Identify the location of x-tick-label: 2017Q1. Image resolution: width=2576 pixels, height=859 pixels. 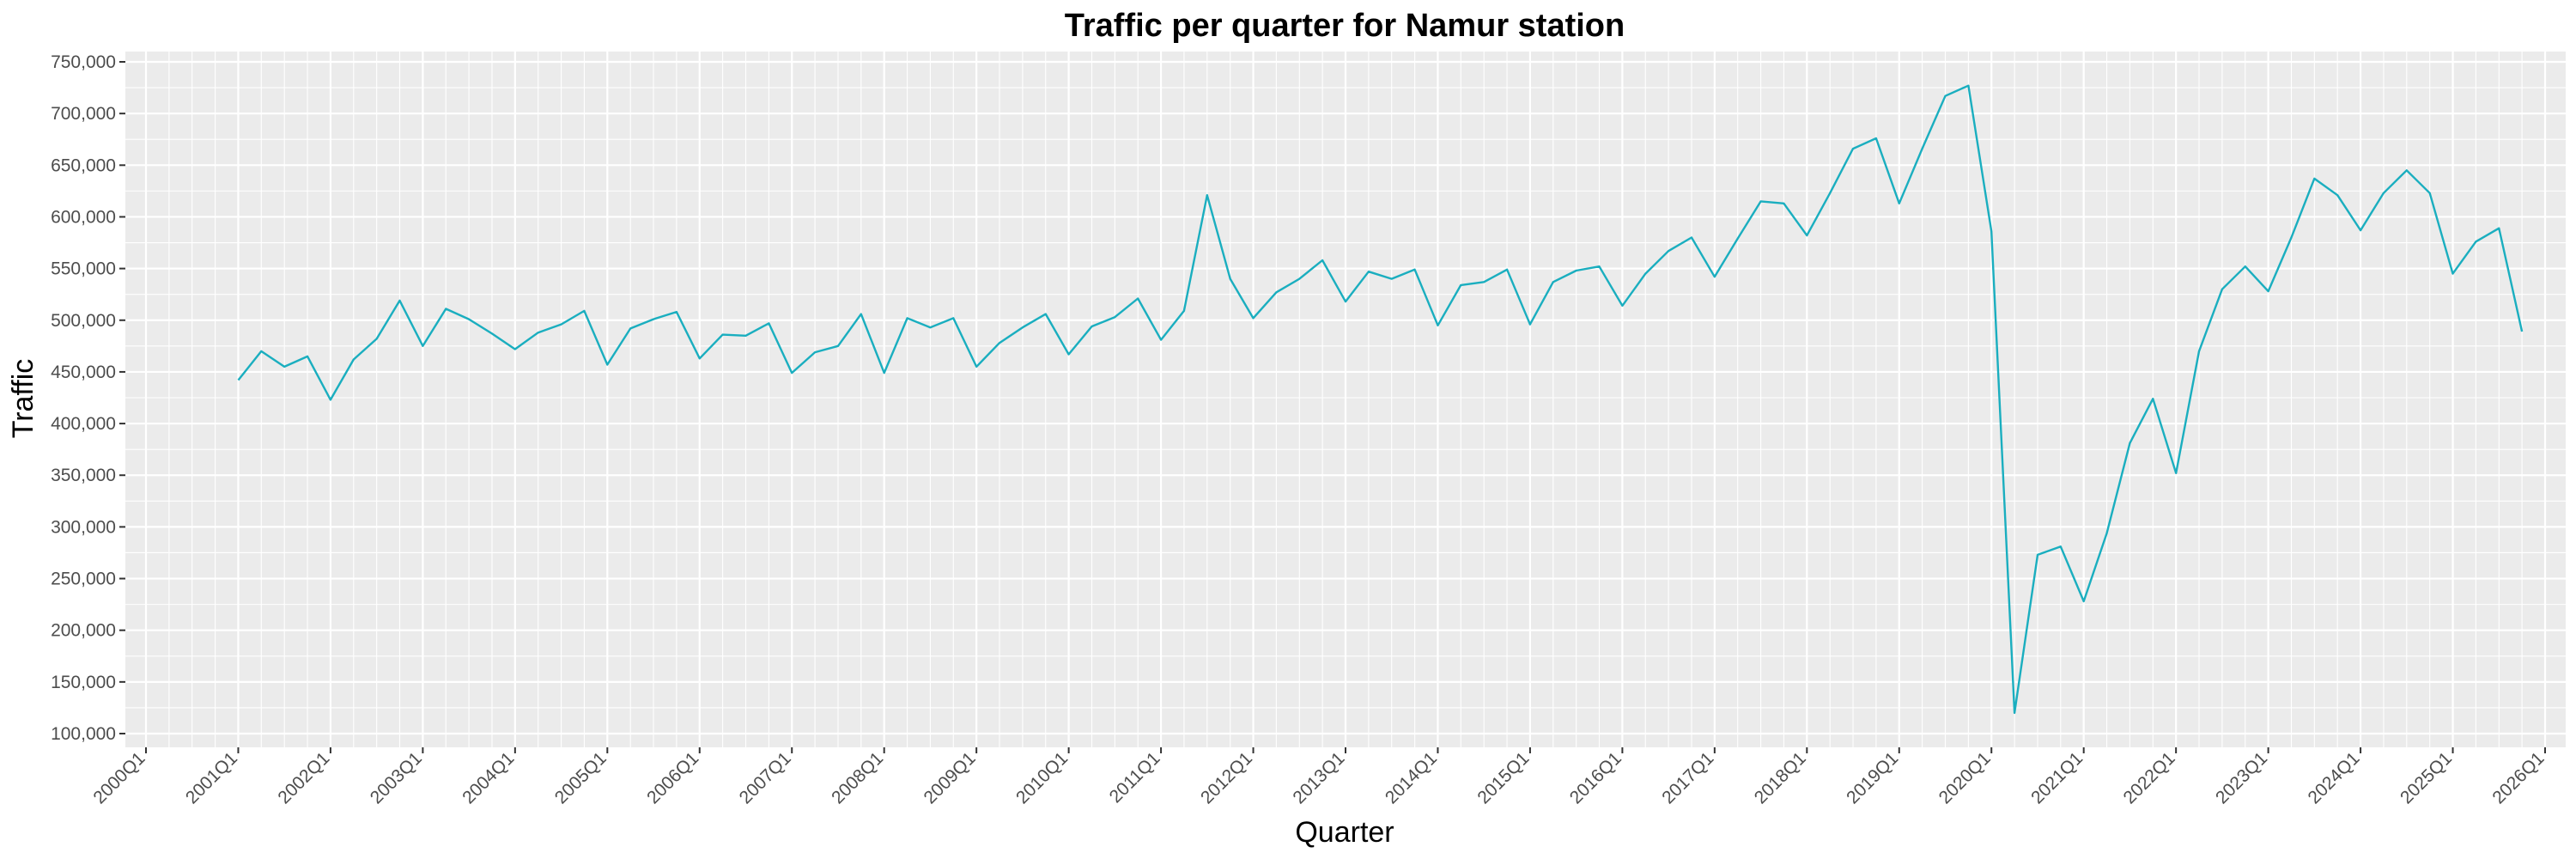
(1687, 778).